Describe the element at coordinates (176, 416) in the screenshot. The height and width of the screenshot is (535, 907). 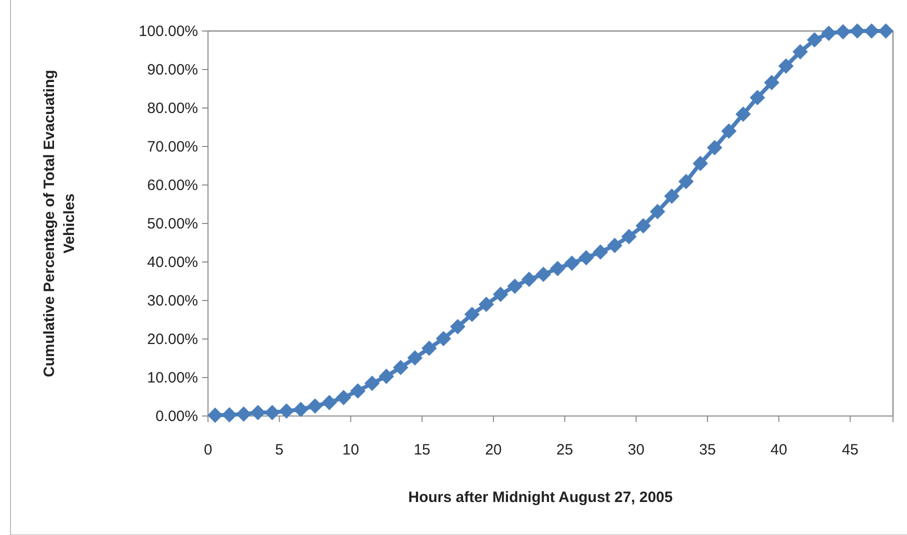
I see `y-tick-label: 0.00%` at that location.